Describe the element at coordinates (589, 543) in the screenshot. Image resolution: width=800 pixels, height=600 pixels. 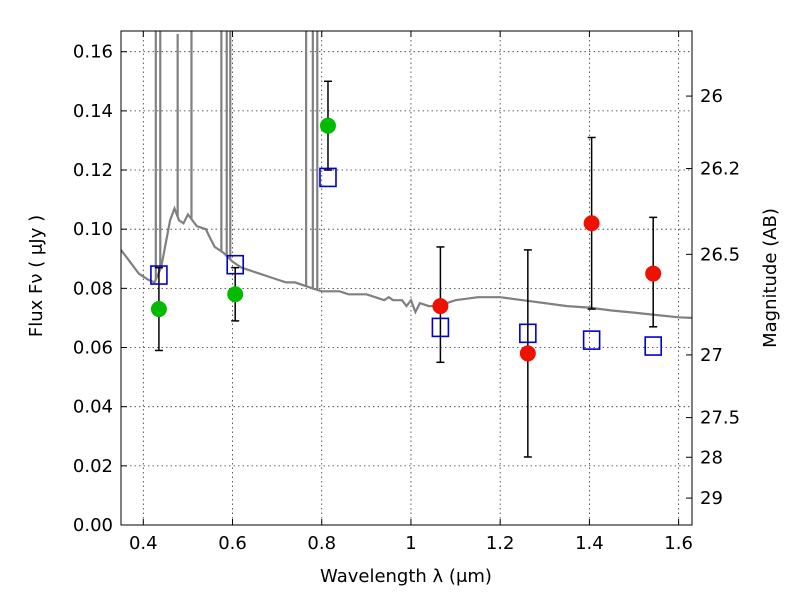
I see `x-tick-label: 1.4` at that location.